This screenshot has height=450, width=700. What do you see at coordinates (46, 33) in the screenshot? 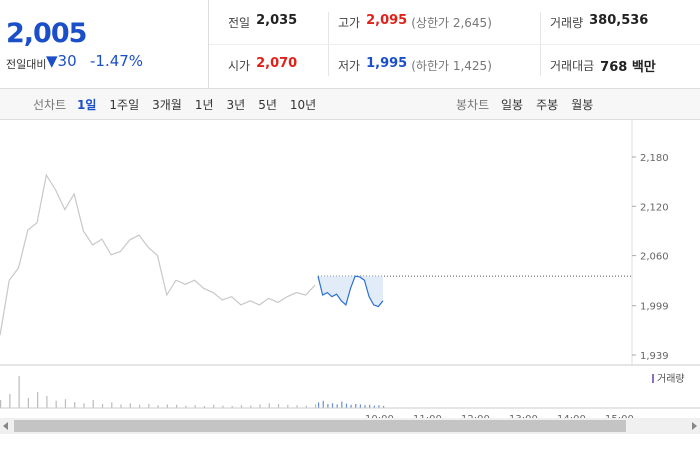
I see `price: 2,005` at bounding box center [46, 33].